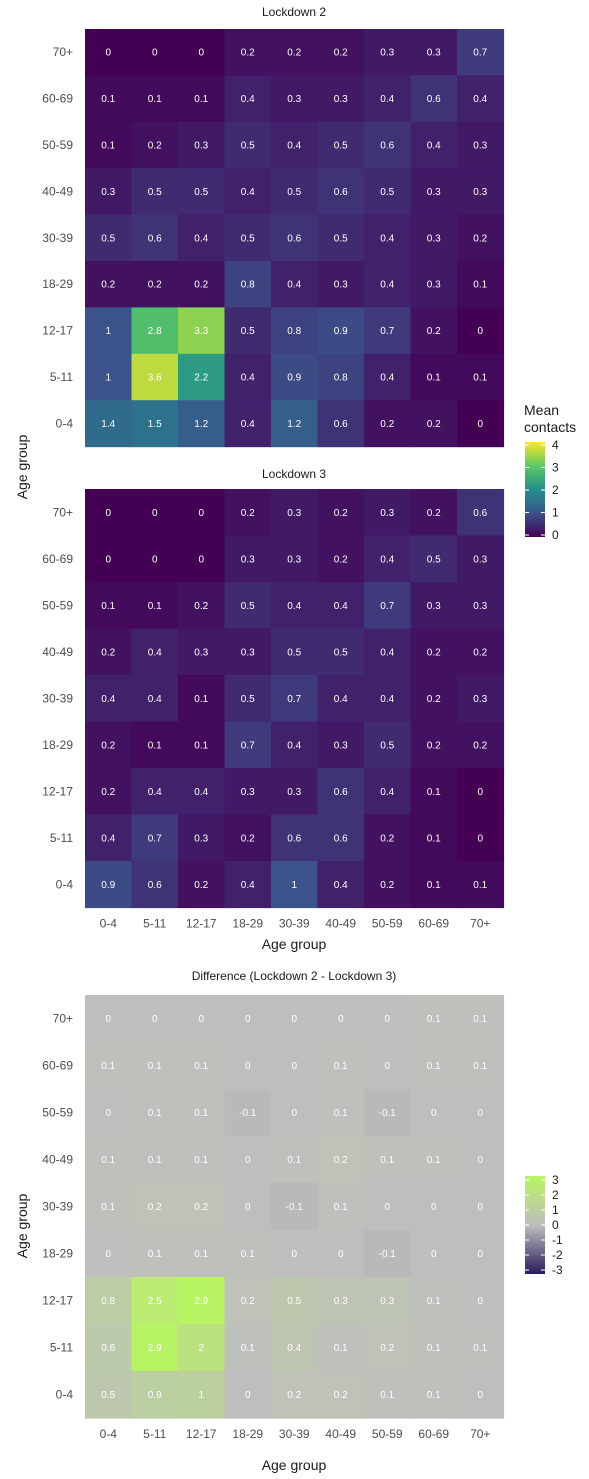 Image resolution: width=589 pixels, height=1479 pixels. Describe the element at coordinates (57, 605) in the screenshot. I see `y-tick-label: 50-59` at that location.